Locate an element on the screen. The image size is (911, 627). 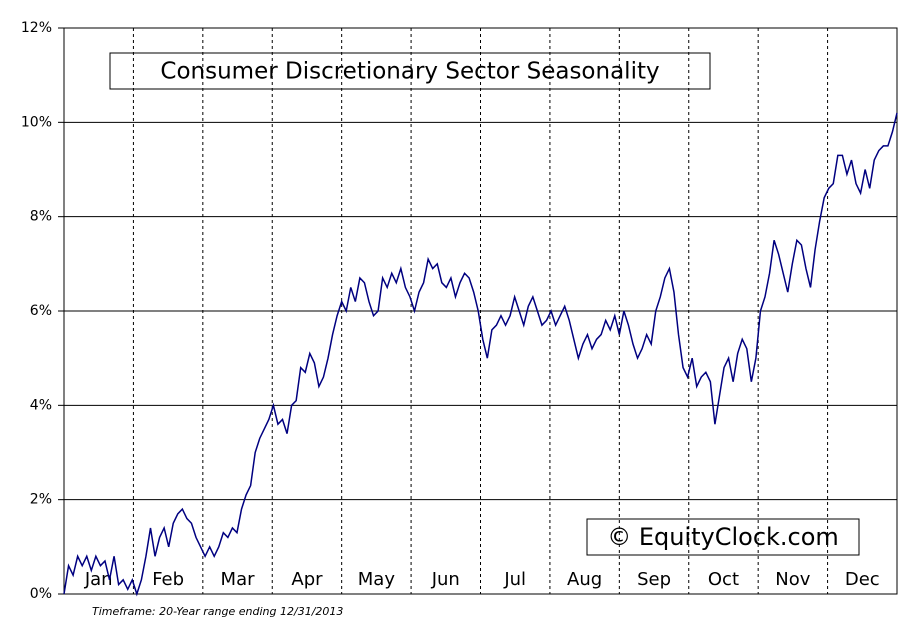
y-tick-label: 2% is located at coordinates (41, 500).